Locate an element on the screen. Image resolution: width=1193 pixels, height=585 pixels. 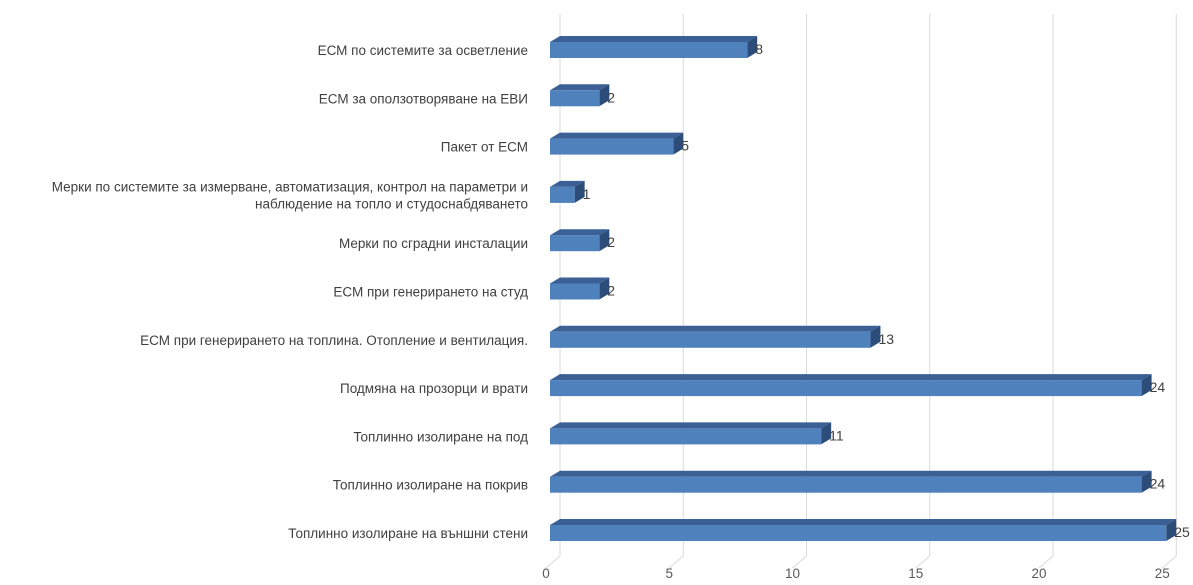
category-label: ЕСМ при генерирането на студ is located at coordinates (430, 292).